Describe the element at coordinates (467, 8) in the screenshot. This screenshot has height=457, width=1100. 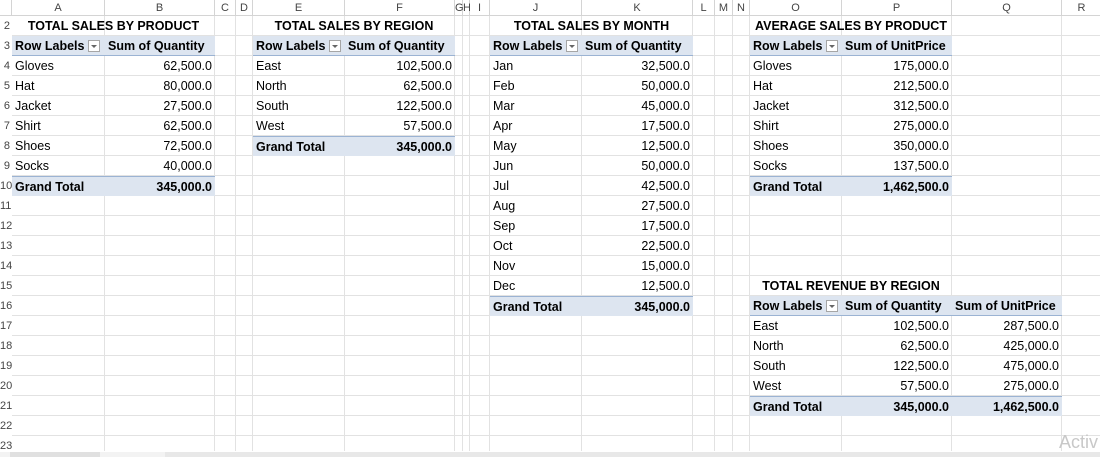
I see `column-header-h: H` at that location.